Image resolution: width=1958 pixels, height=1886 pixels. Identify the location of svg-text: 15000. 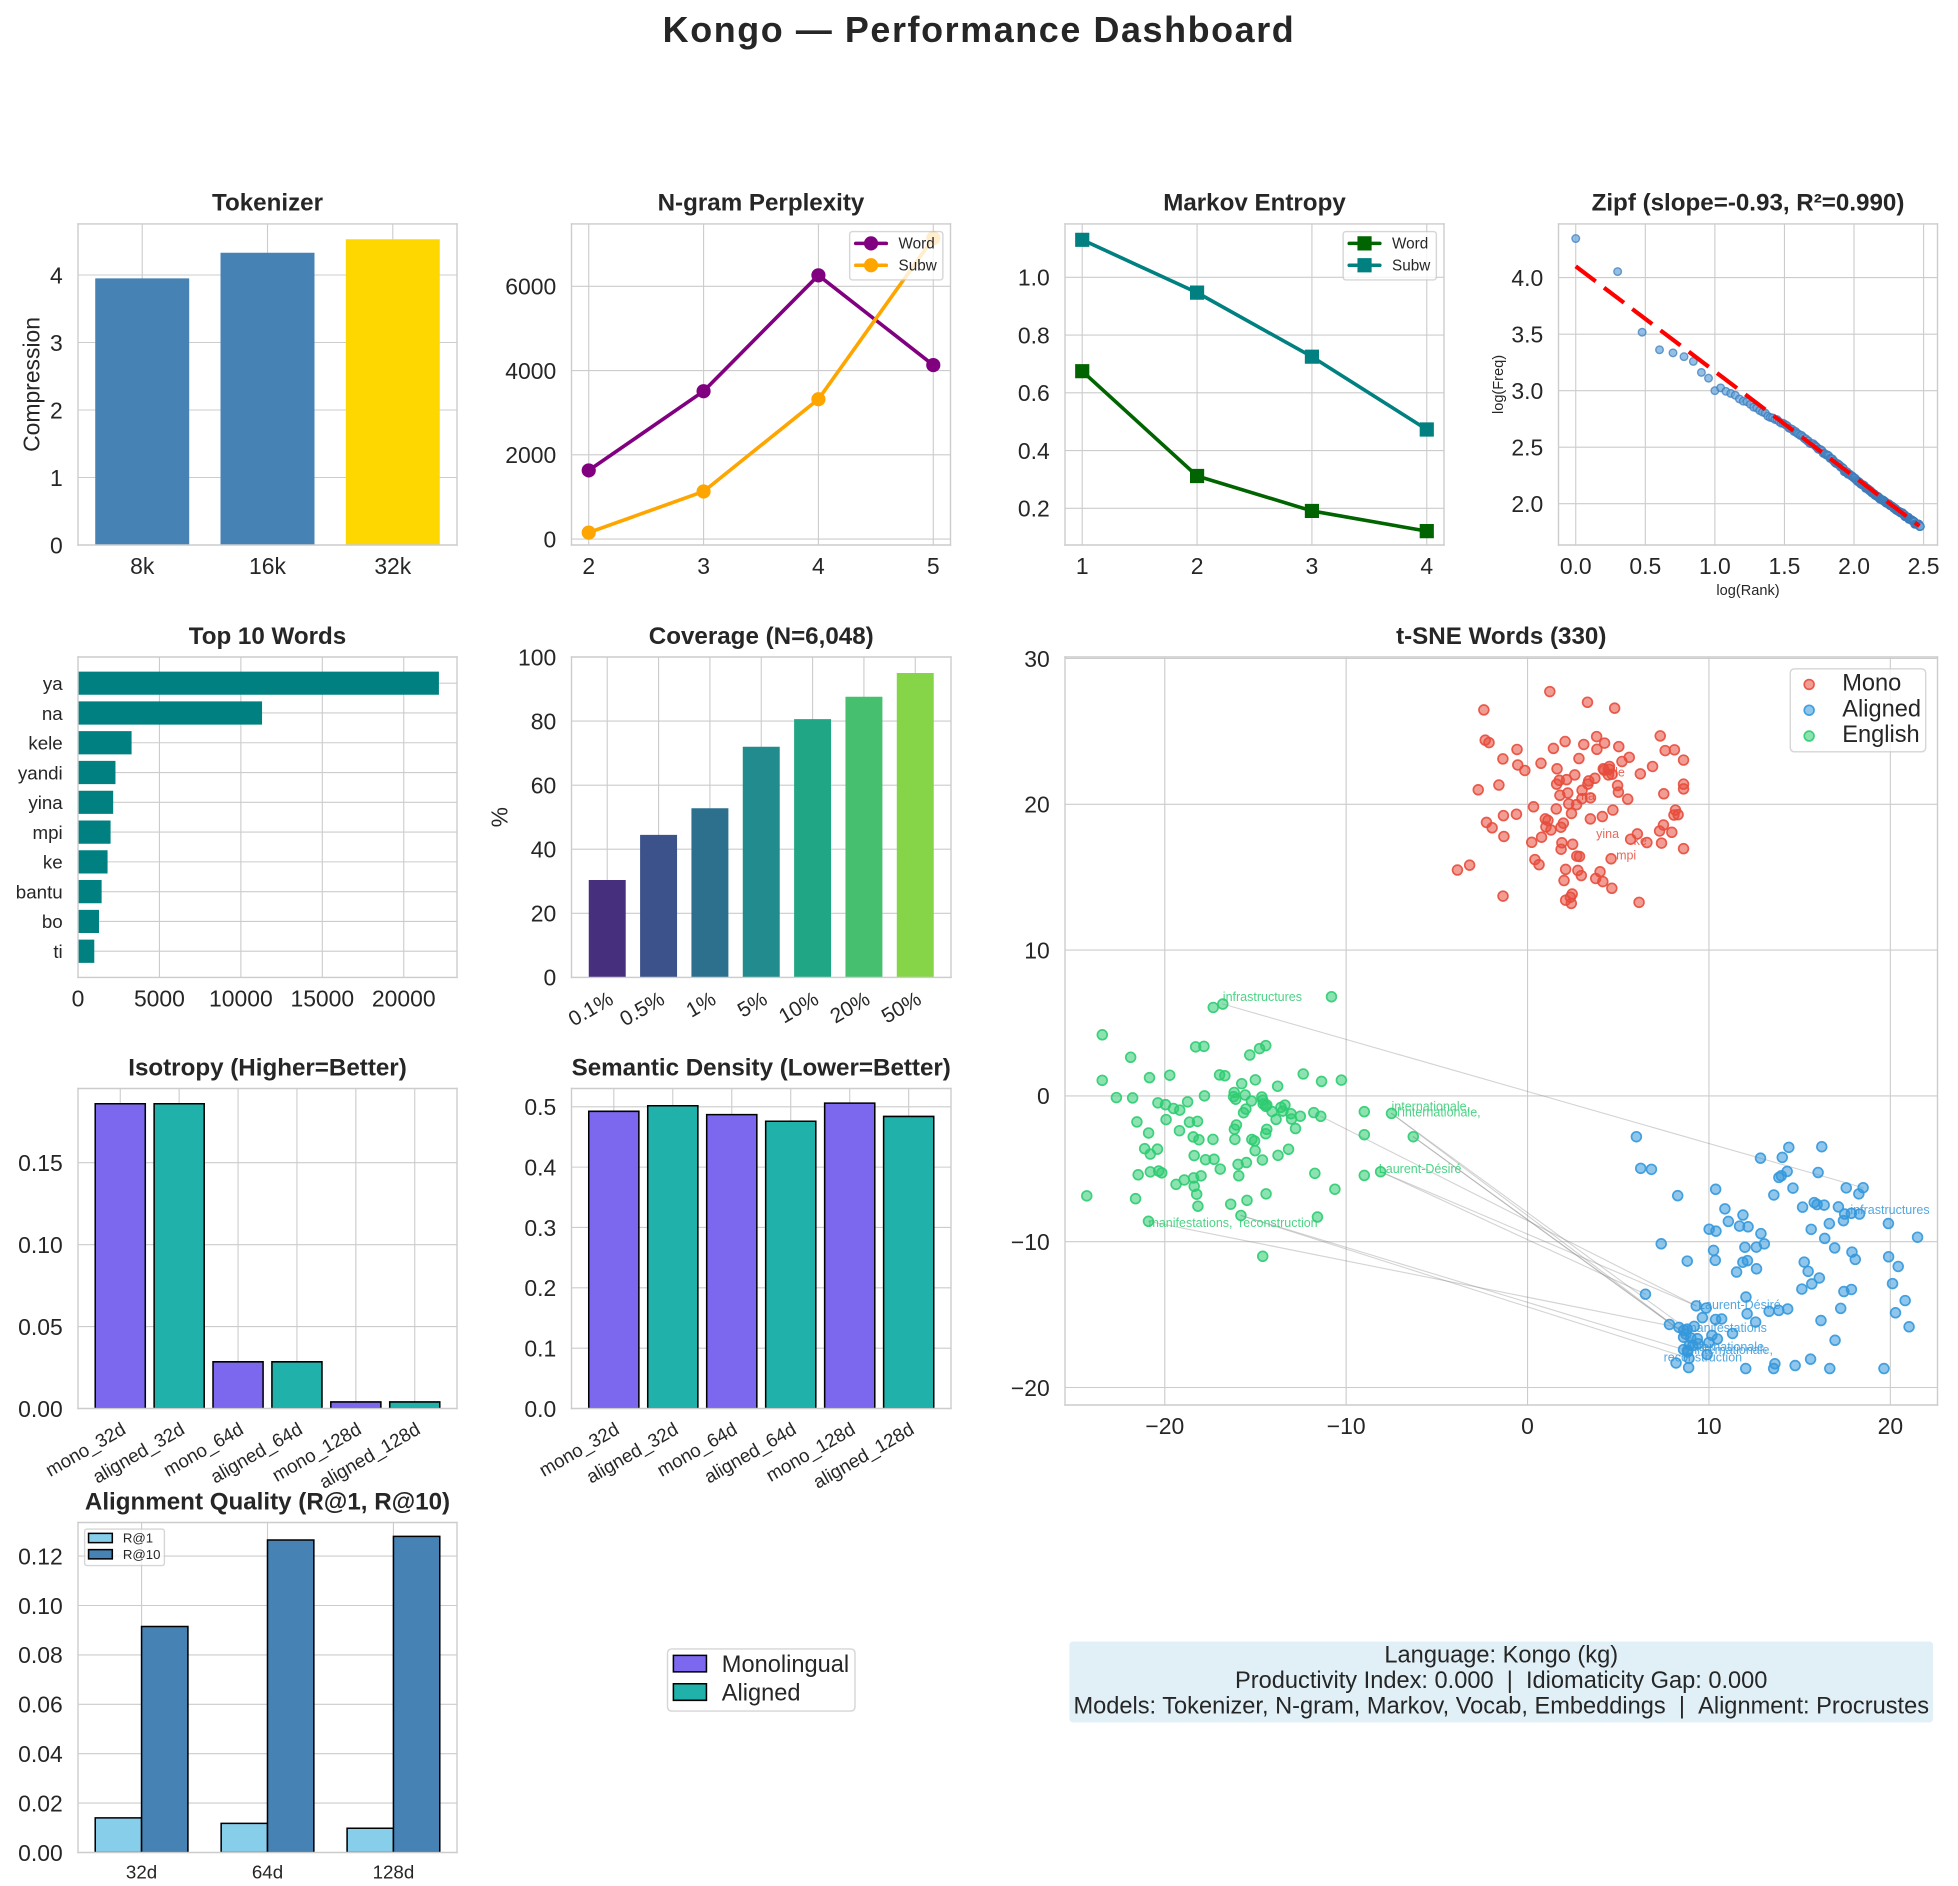
(322, 999).